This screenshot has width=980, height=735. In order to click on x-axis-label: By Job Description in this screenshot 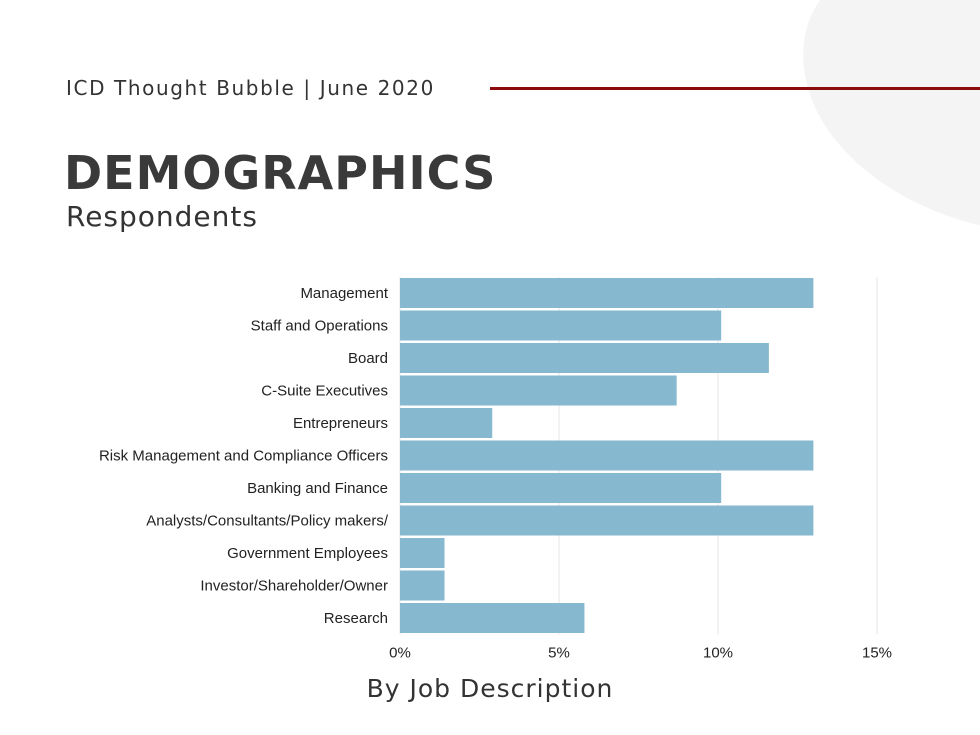, I will do `click(490, 688)`.